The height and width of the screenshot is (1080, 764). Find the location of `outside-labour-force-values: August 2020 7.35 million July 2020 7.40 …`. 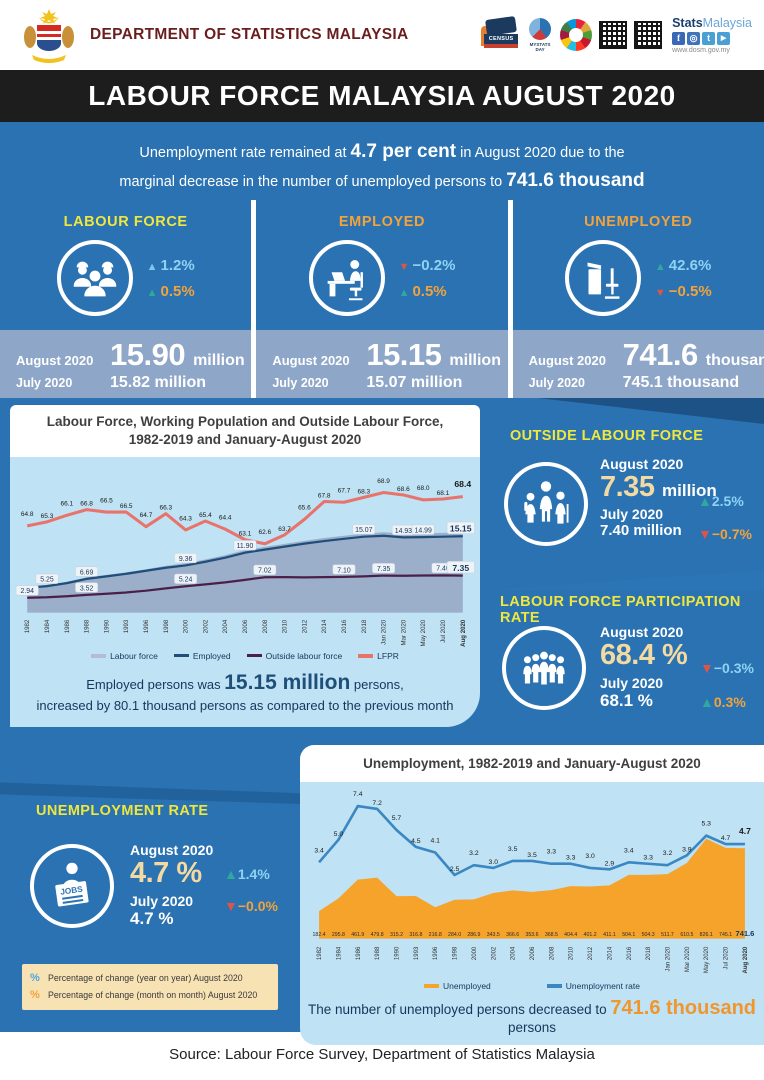

outside-labour-force-values: August 2020 7.35 million July 2020 7.40 … is located at coordinates (682, 497).